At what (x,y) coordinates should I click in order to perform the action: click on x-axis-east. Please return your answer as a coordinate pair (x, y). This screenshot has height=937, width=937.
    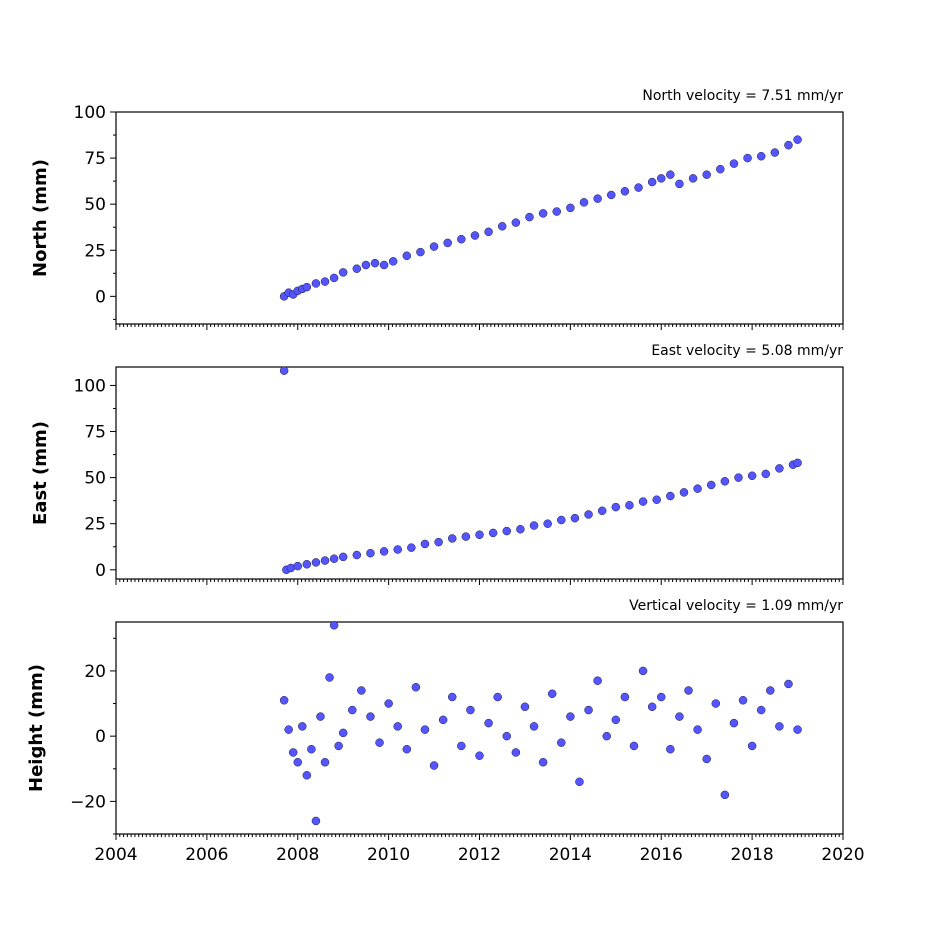
    Looking at the image, I should click on (479, 582).